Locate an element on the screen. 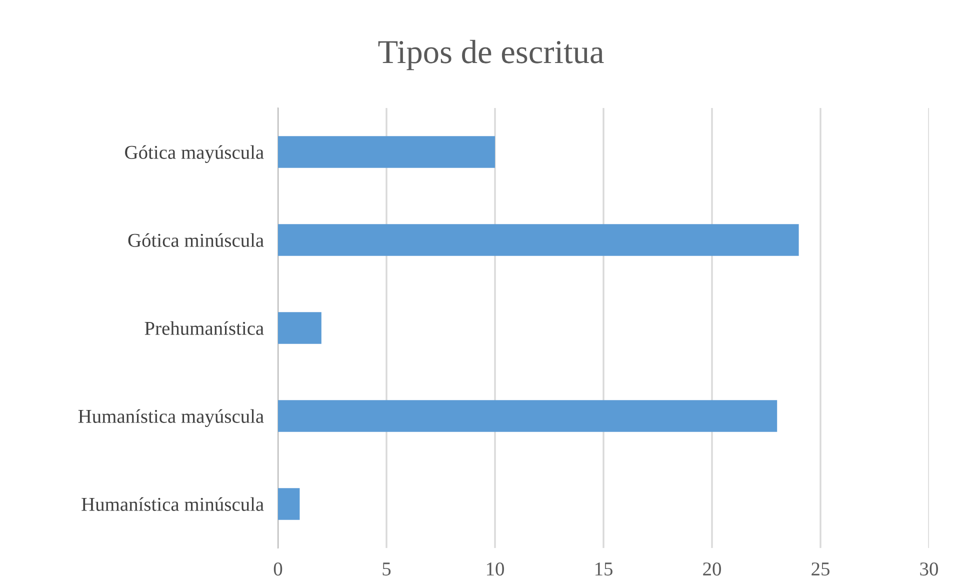  y-tick-label: Gótica minúscula is located at coordinates (196, 240).